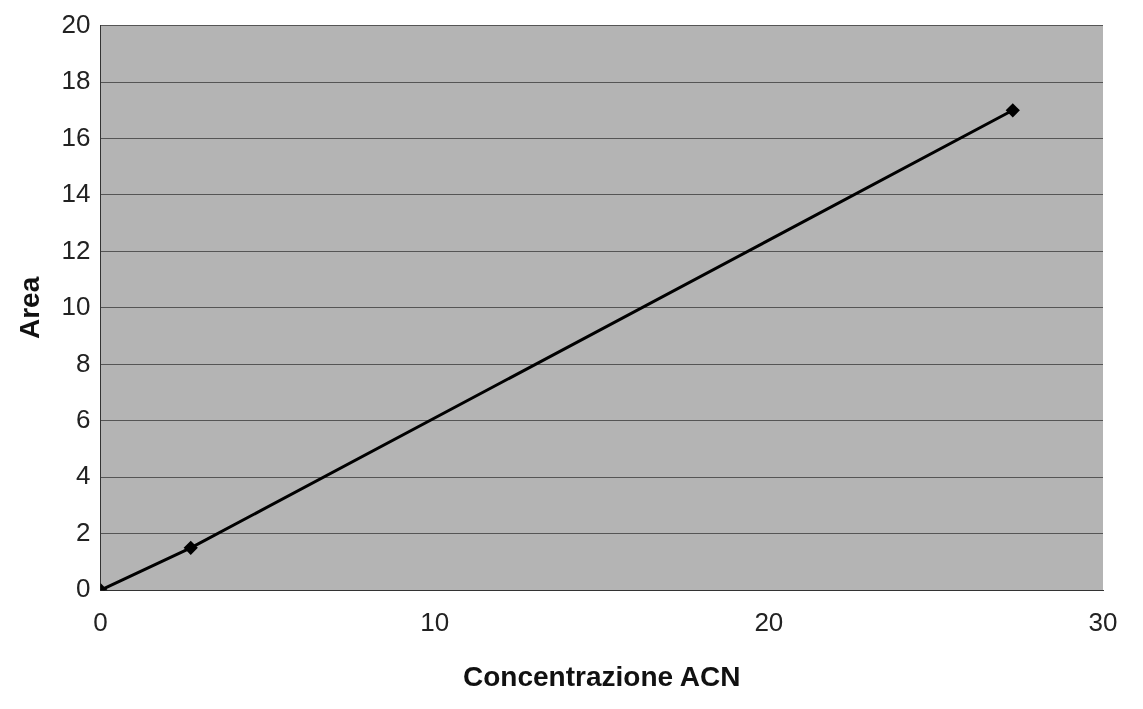 Image resolution: width=1143 pixels, height=709 pixels. Describe the element at coordinates (83, 475) in the screenshot. I see `y-tick-label: 4` at that location.